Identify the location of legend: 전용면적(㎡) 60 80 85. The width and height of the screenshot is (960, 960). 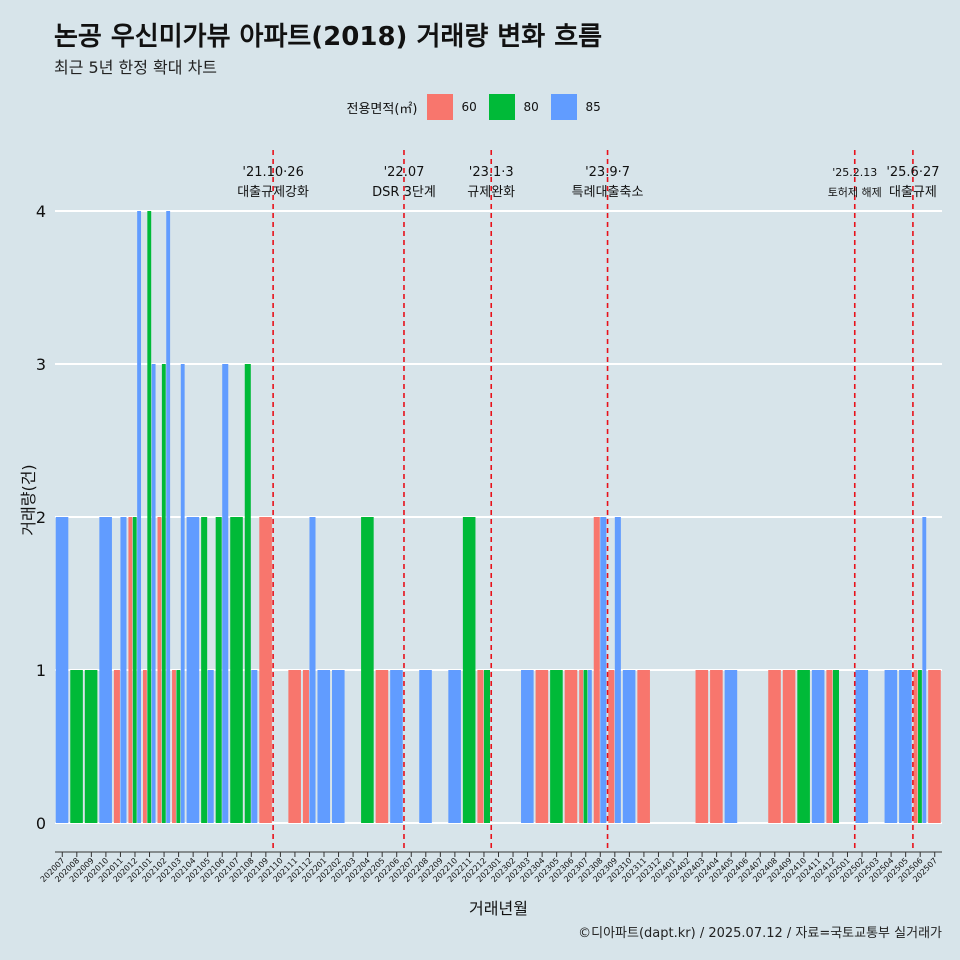
(480, 107).